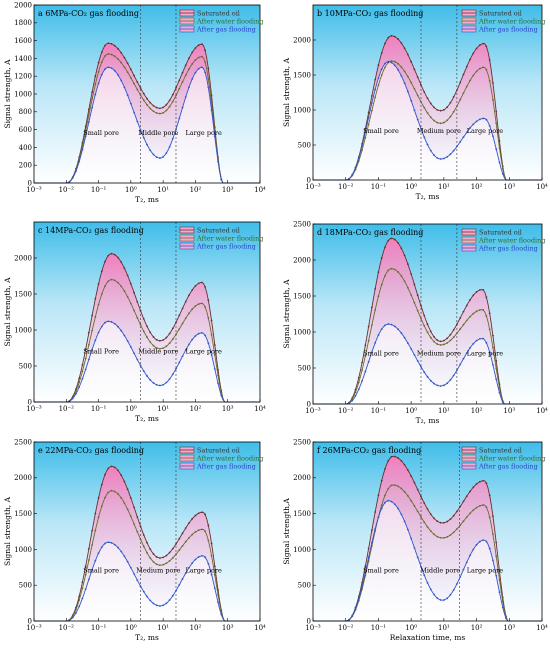 This screenshot has height=651, width=550. I want to click on region-label: Middle pore, so click(158, 133).